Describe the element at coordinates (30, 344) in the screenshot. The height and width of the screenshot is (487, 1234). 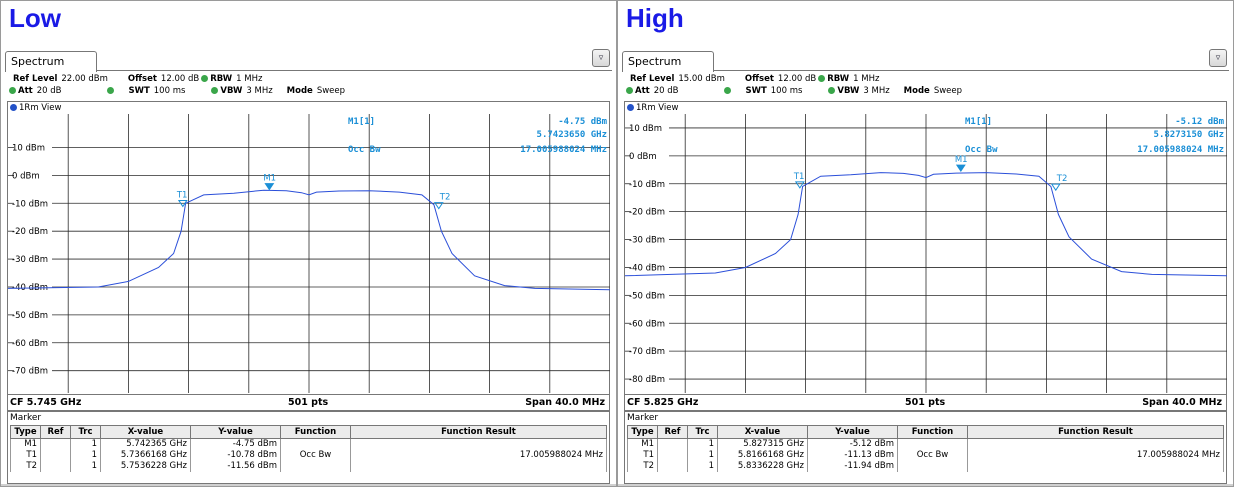
I see `y-tick-label: -60 dBm` at that location.